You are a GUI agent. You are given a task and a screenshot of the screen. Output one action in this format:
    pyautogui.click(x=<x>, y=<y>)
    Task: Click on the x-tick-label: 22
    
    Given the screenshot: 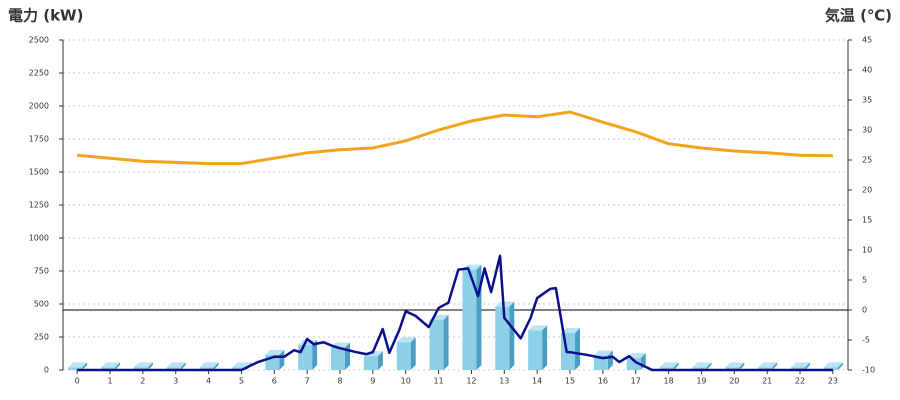 What is the action you would take?
    pyautogui.click(x=800, y=381)
    